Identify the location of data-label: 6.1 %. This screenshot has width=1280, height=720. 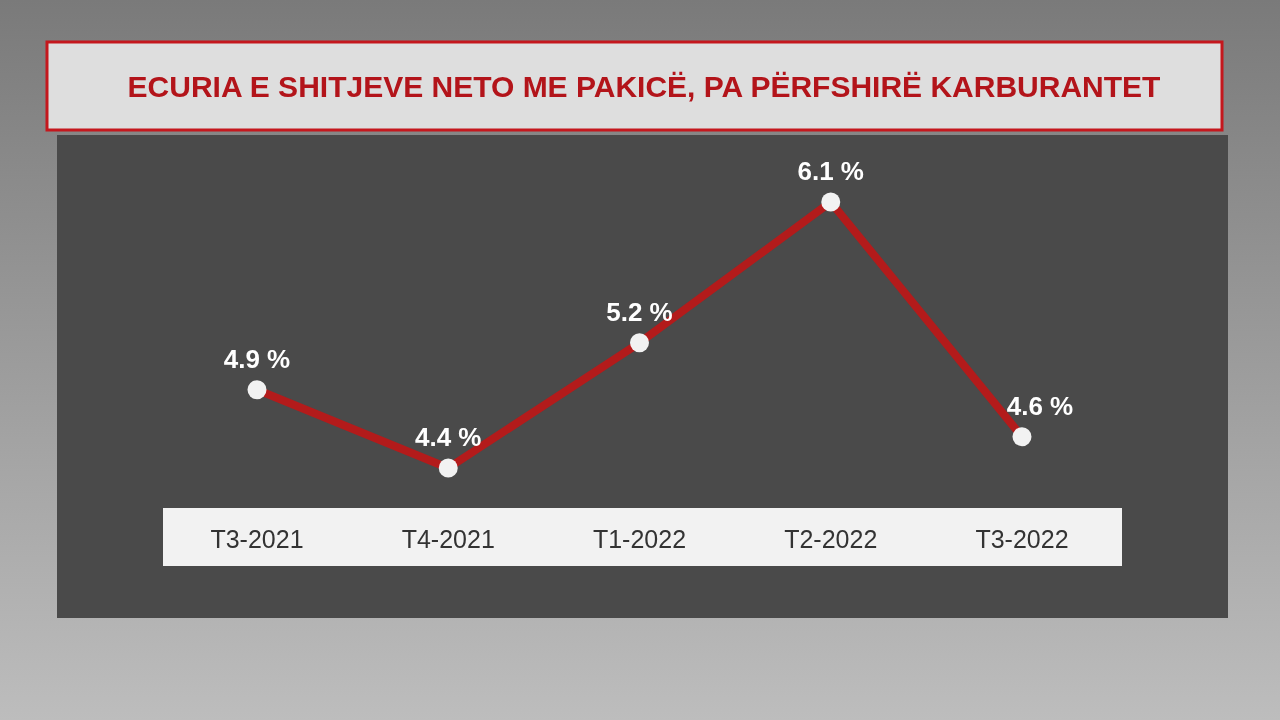
(830, 171).